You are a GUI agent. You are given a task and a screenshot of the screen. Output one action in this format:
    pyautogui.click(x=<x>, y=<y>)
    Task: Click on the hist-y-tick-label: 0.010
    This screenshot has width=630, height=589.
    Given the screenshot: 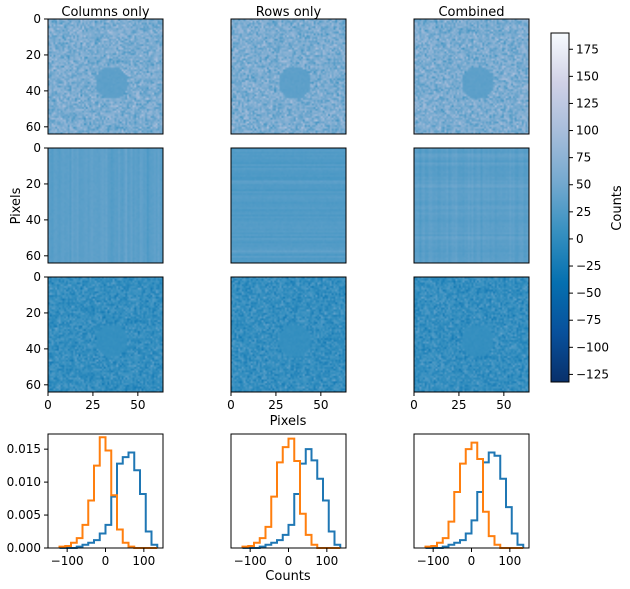 What is the action you would take?
    pyautogui.click(x=24, y=482)
    